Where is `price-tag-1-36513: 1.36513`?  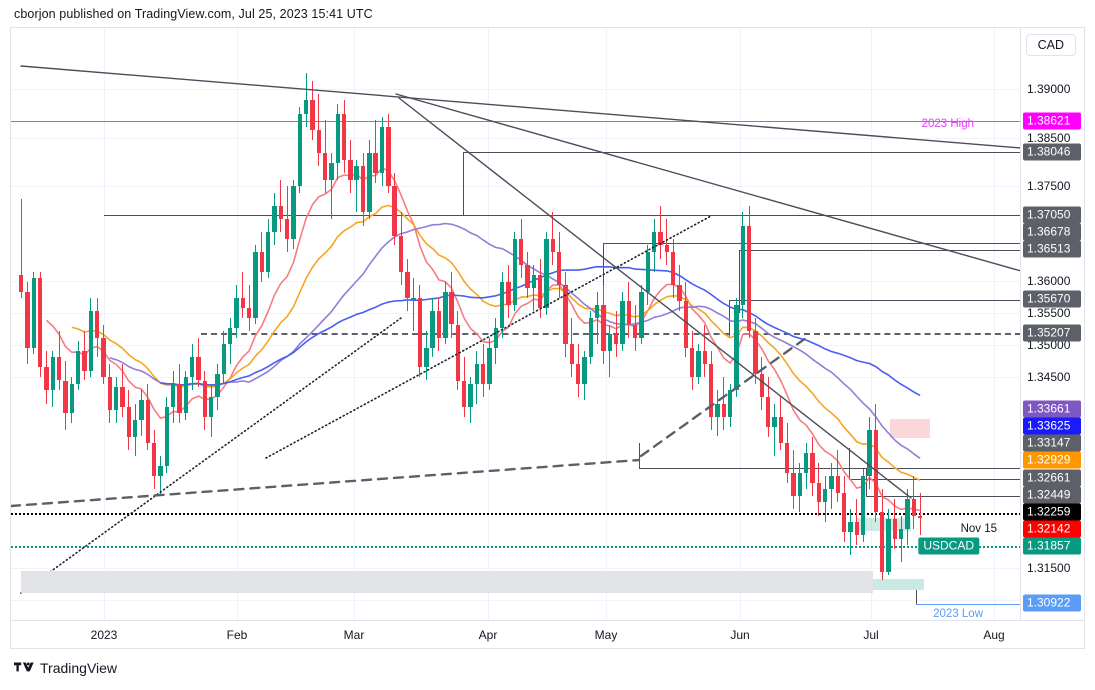 price-tag-1-36513: 1.36513 is located at coordinates (1052, 249).